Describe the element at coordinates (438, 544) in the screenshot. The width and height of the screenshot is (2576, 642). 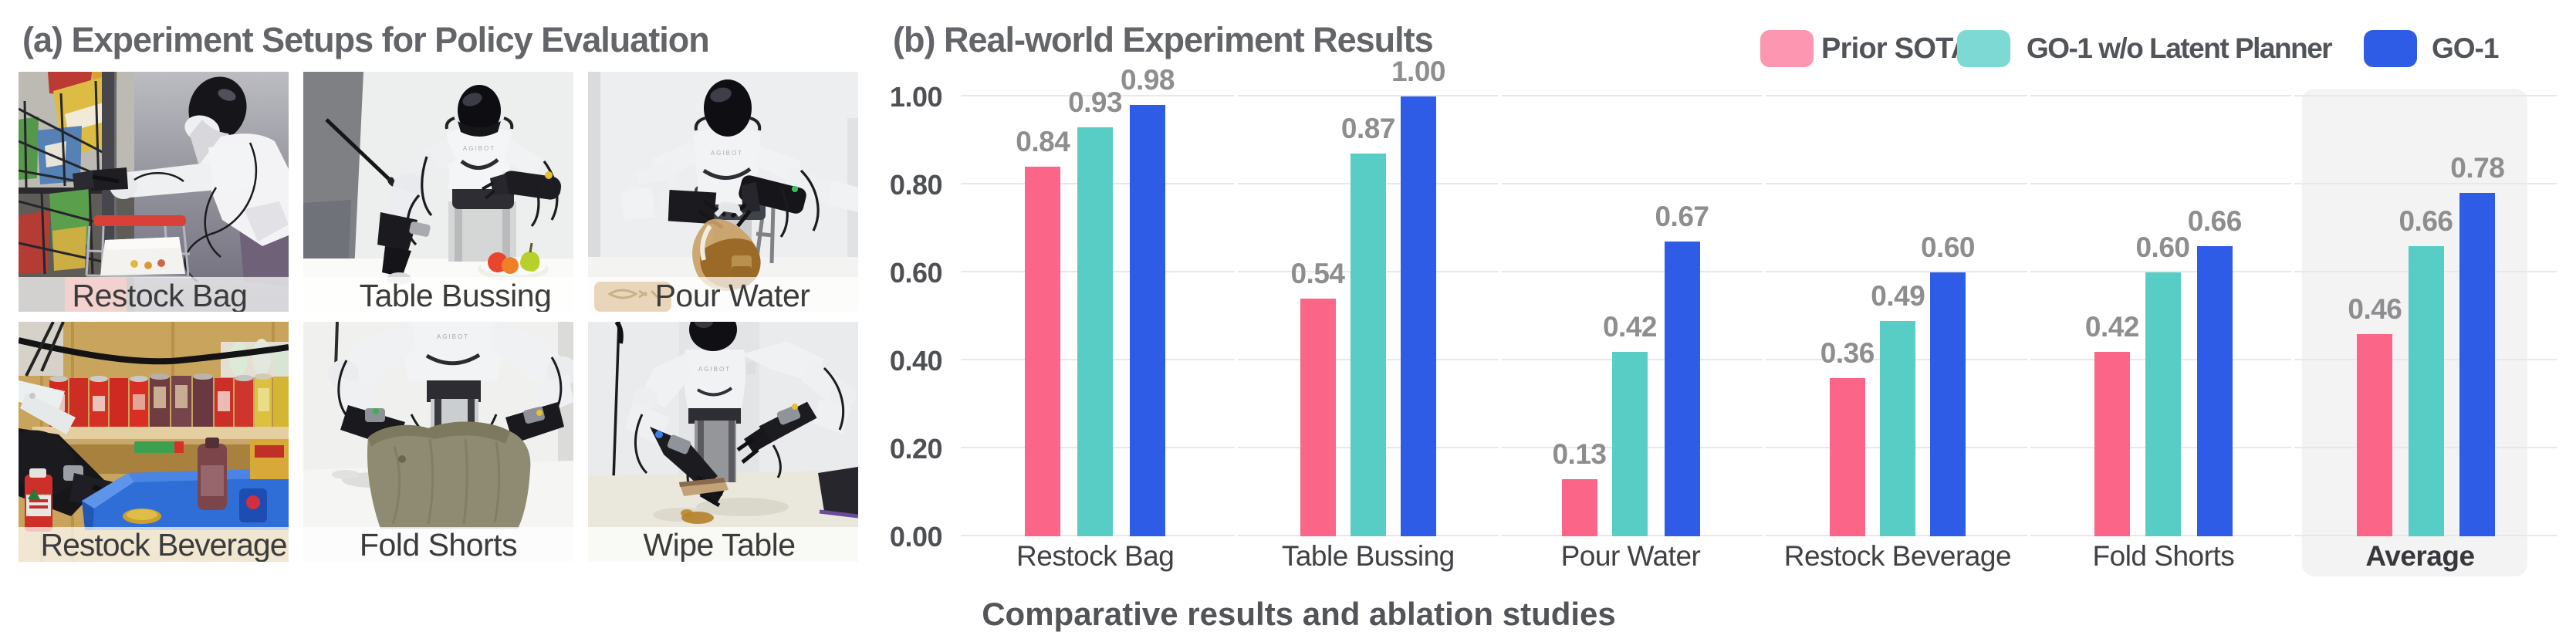
I see `svg-text: Fold Shorts` at that location.